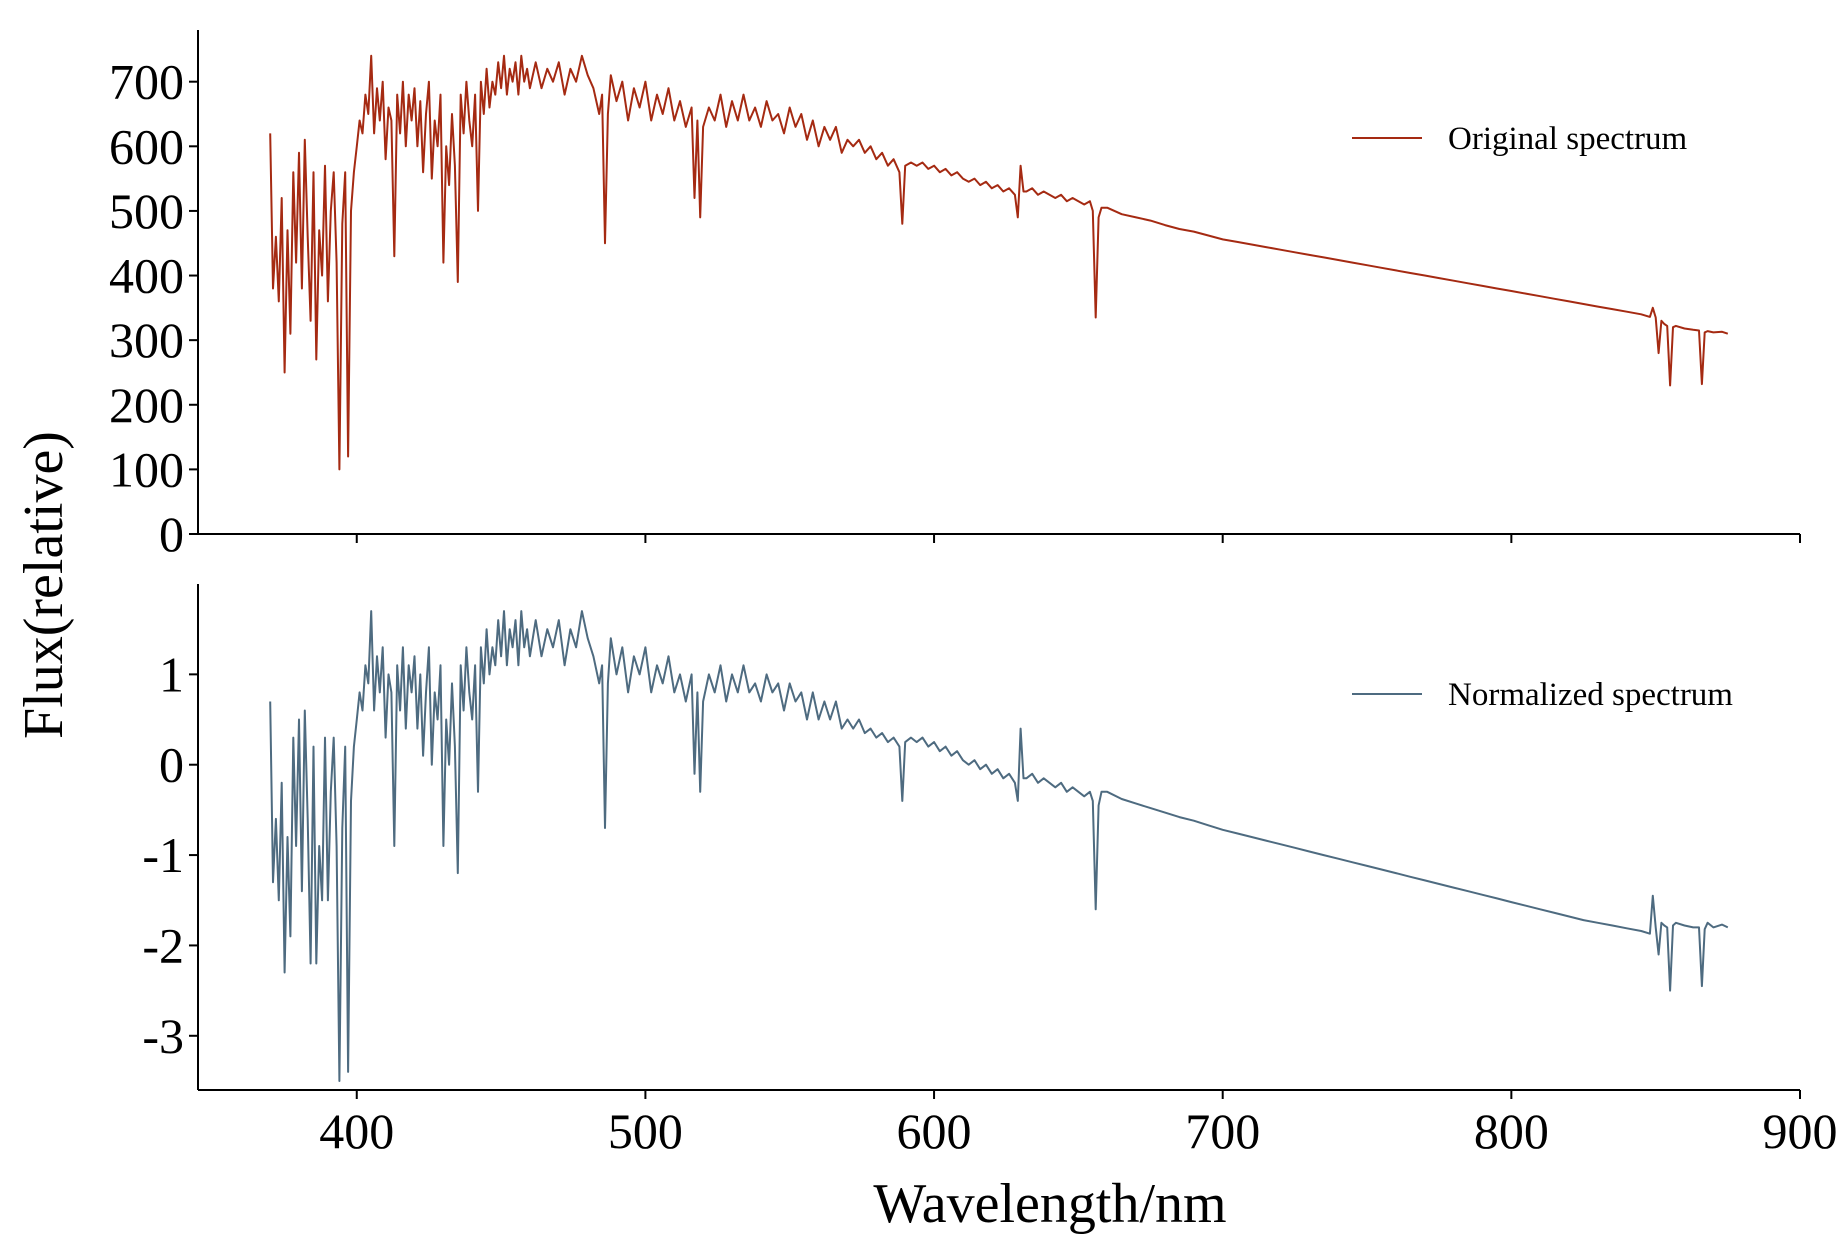 The height and width of the screenshot is (1238, 1838). What do you see at coordinates (356, 1131) in the screenshot?
I see `x-tick-label: 400` at bounding box center [356, 1131].